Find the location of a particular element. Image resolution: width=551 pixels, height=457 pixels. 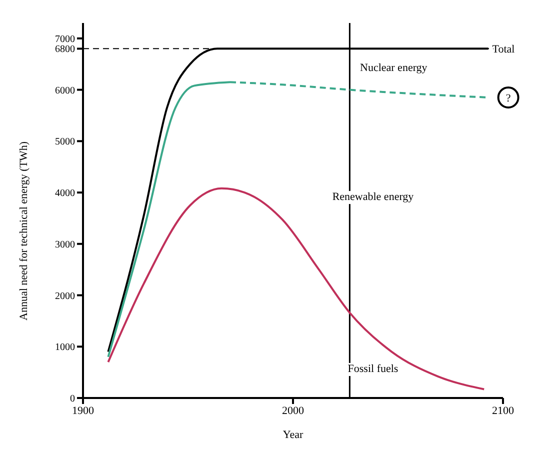

annotation: Renewable energy is located at coordinates (373, 197).